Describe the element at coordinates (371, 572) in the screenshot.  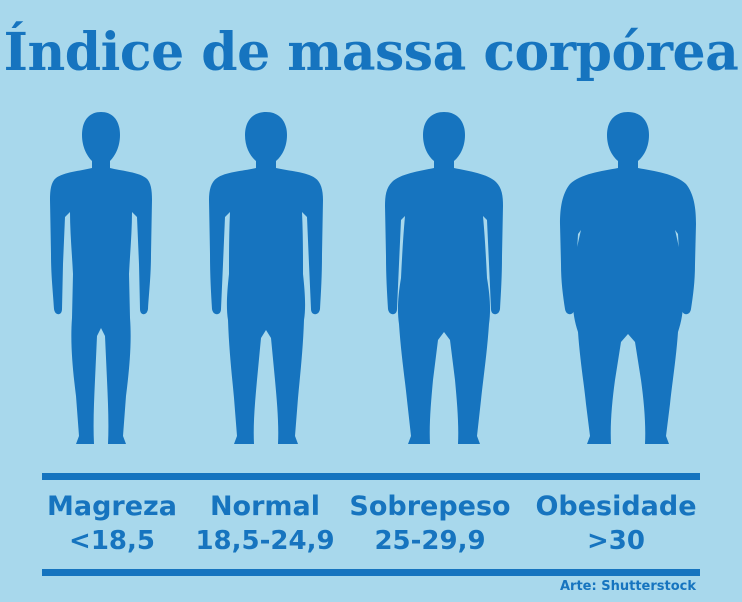
I see `bottom-divider` at that location.